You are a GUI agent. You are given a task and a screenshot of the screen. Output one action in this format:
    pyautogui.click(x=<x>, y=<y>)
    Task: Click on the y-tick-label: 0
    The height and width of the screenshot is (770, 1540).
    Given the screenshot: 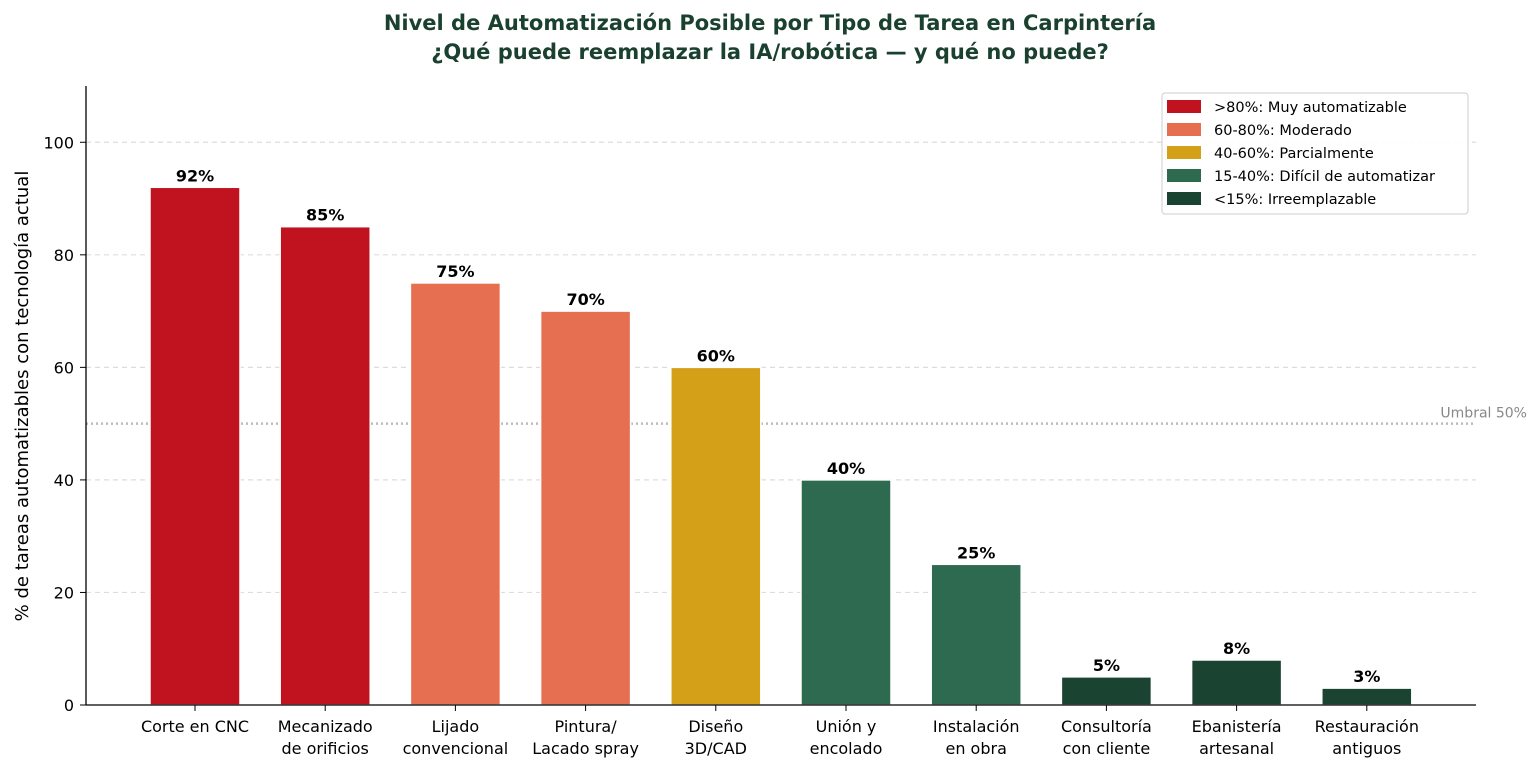 What is the action you would take?
    pyautogui.click(x=69, y=705)
    